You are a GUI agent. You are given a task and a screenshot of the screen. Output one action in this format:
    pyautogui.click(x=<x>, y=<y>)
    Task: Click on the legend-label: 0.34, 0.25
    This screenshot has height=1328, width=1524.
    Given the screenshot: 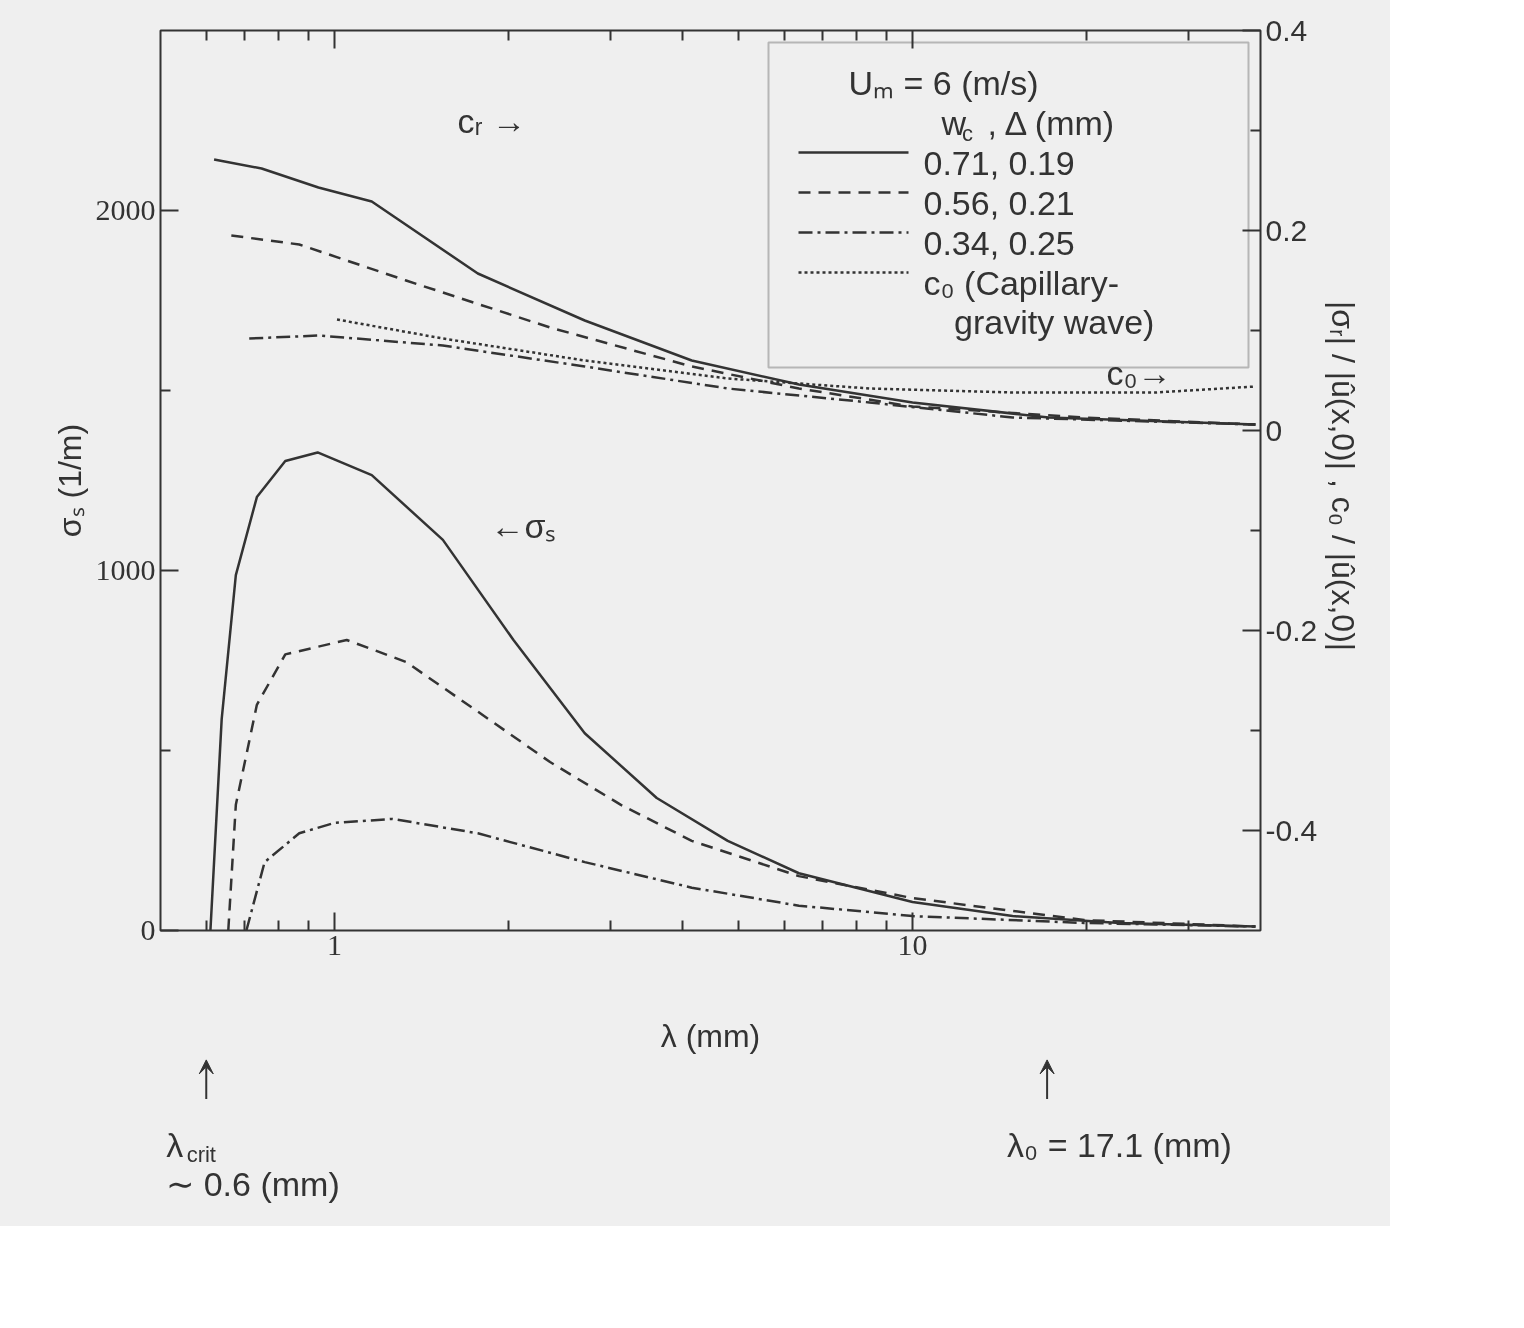 What is the action you would take?
    pyautogui.click(x=999, y=242)
    